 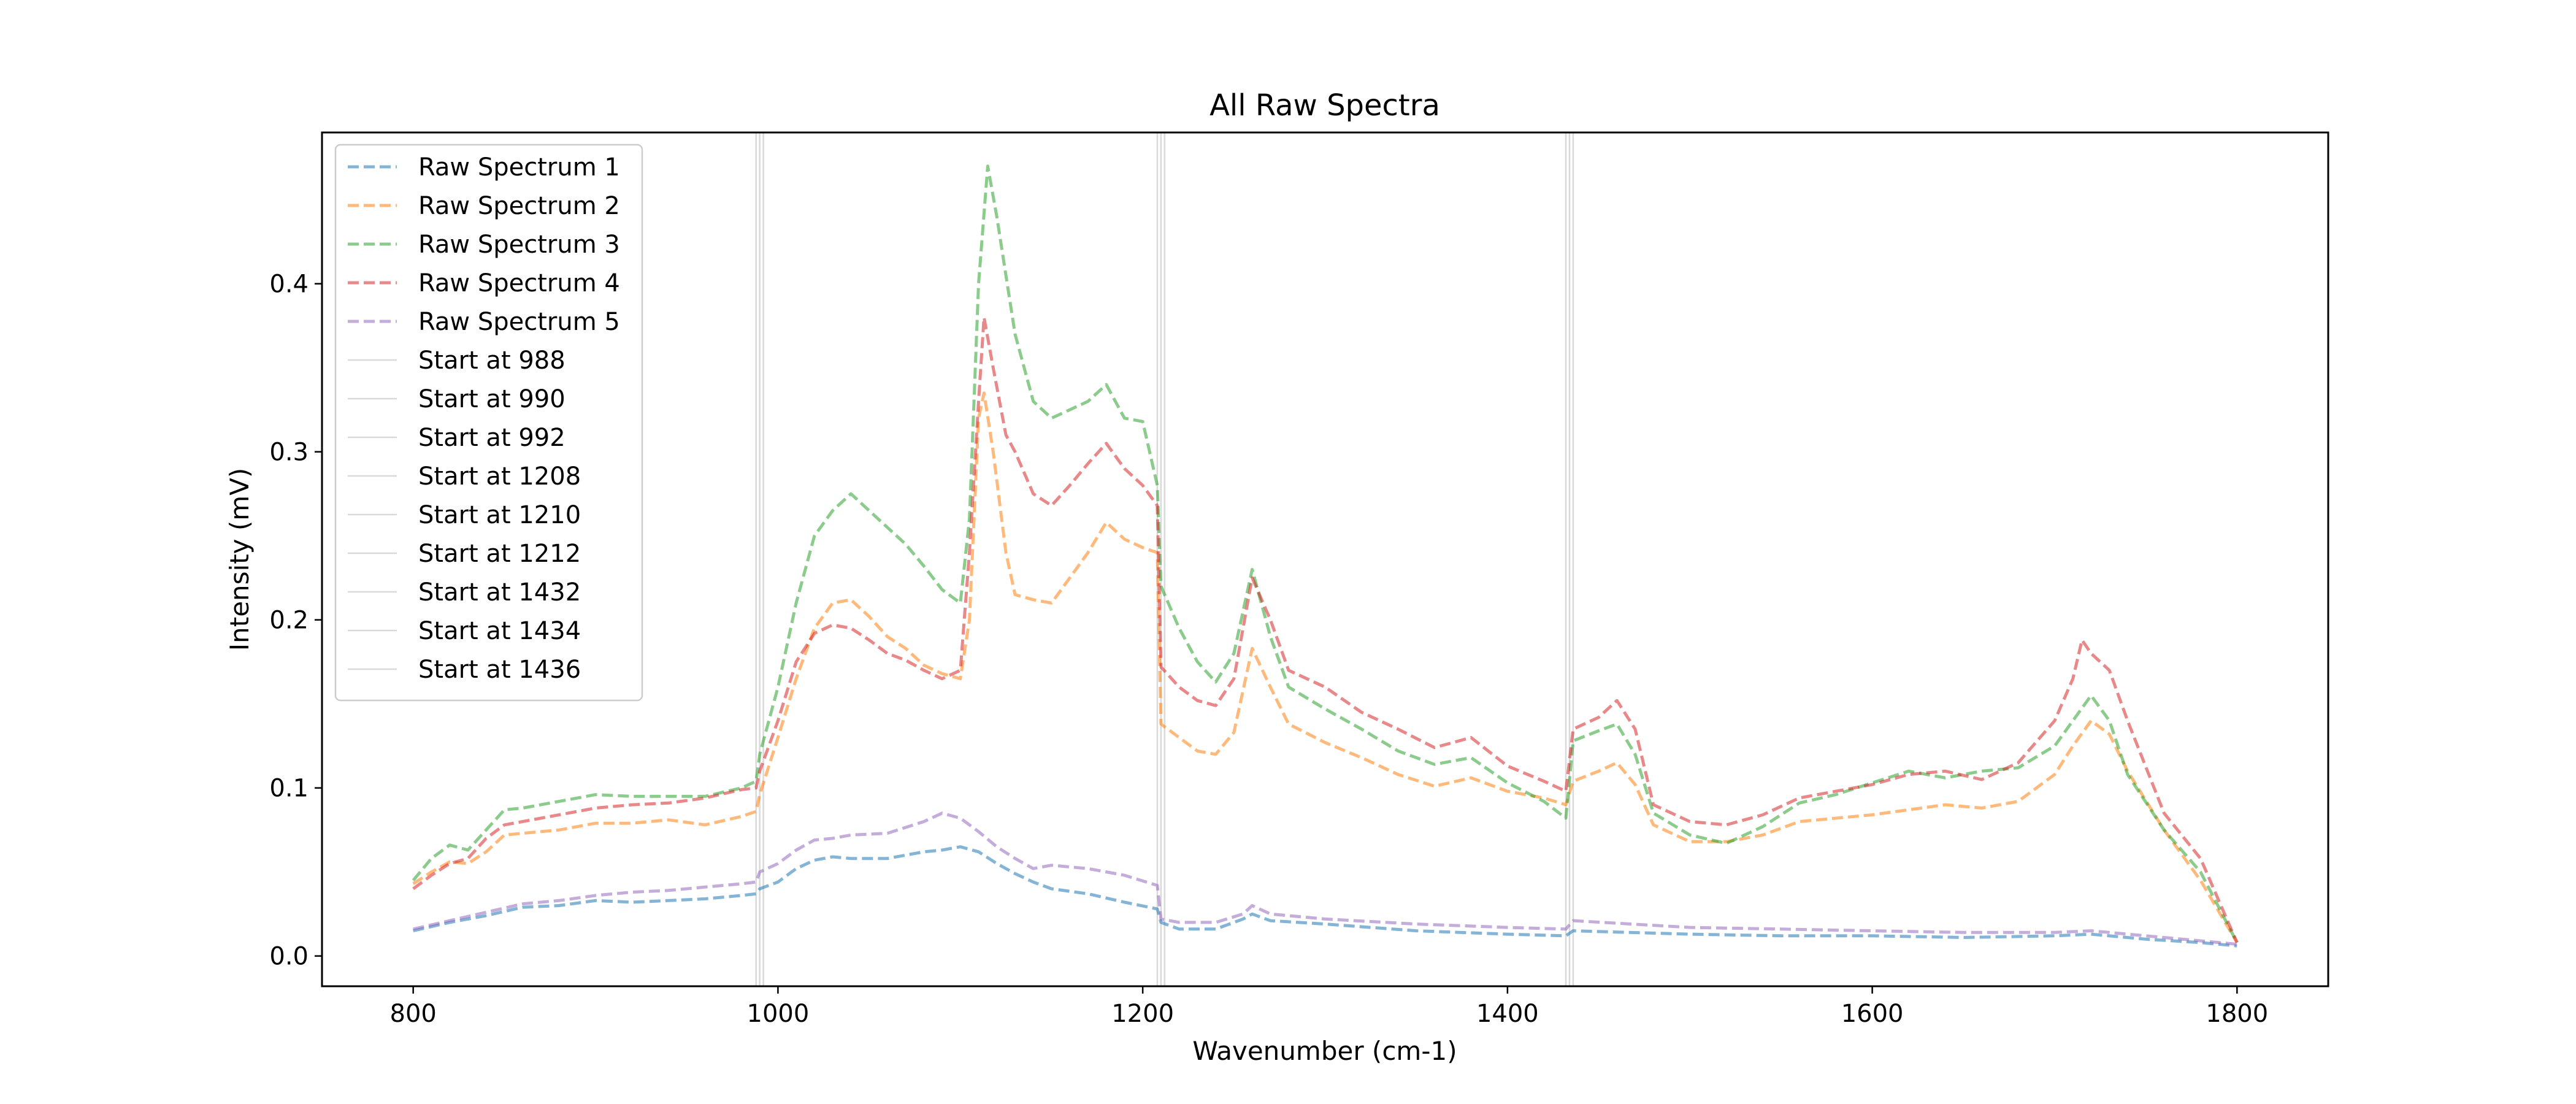 What do you see at coordinates (1329, 1007) in the screenshot?
I see `x-axis: 800 1000 1200 1400 1600 1800` at bounding box center [1329, 1007].